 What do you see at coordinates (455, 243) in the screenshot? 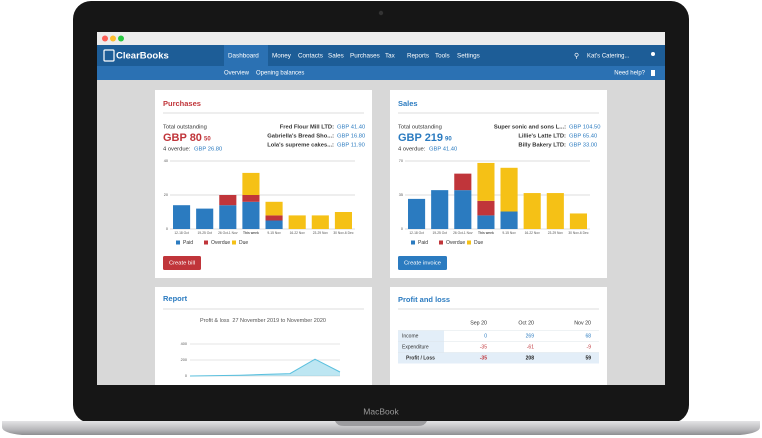
I see `legend-label: Overdue` at bounding box center [455, 243].